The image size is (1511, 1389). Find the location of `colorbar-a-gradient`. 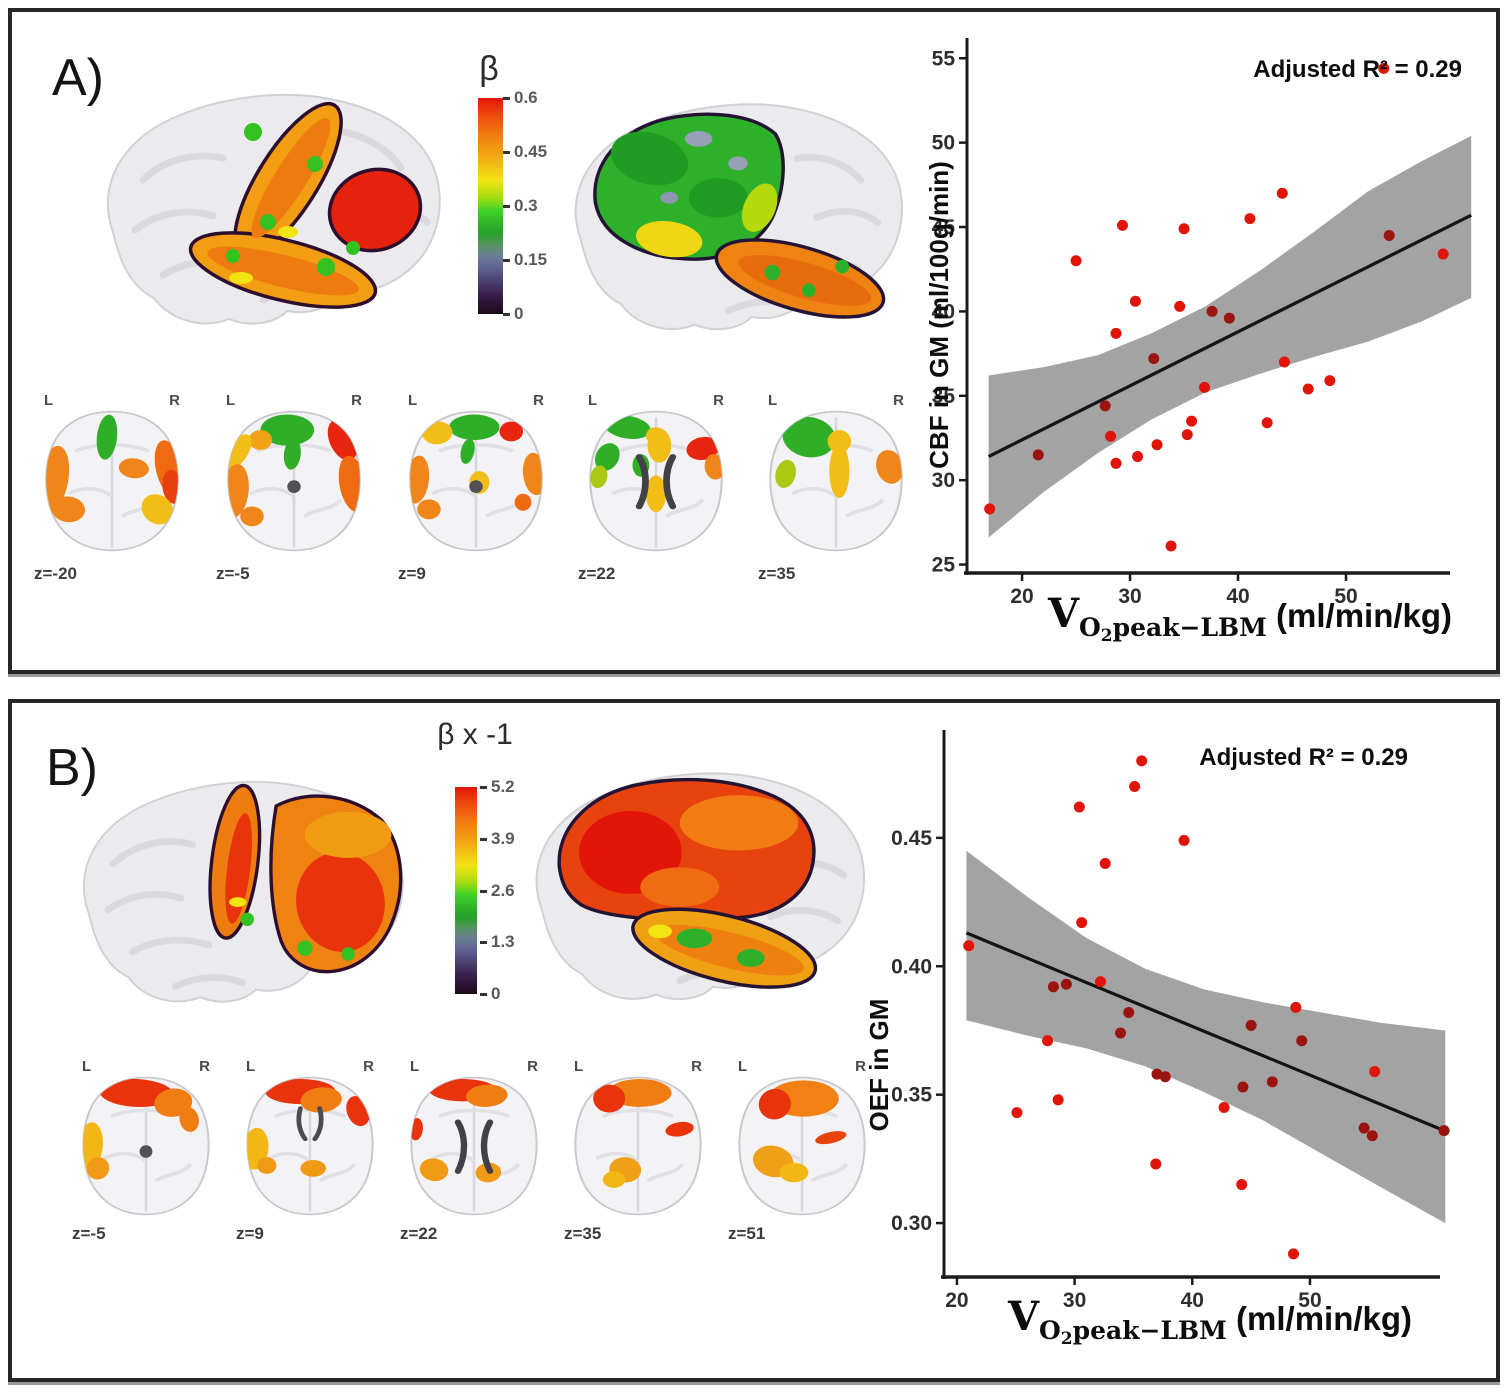

colorbar-a-gradient is located at coordinates (490, 206).